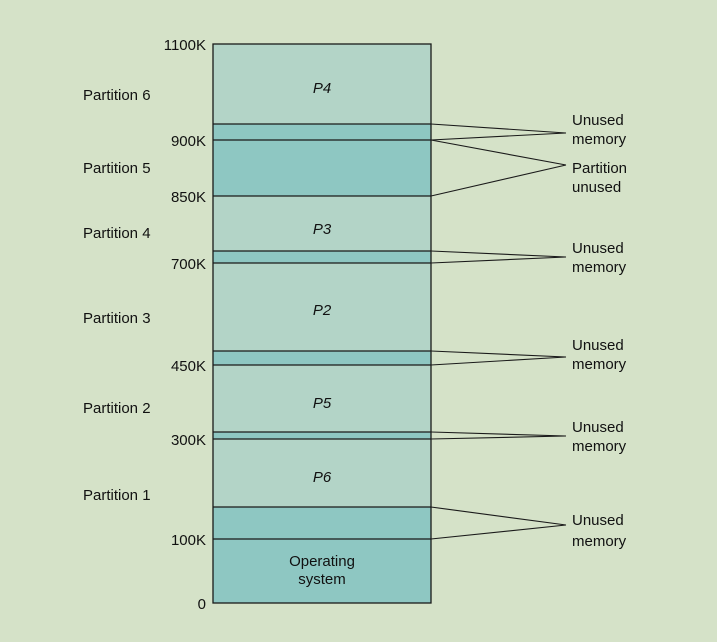 The width and height of the screenshot is (717, 642). Describe the element at coordinates (117, 168) in the screenshot. I see `partition-label: Partition 5` at that location.